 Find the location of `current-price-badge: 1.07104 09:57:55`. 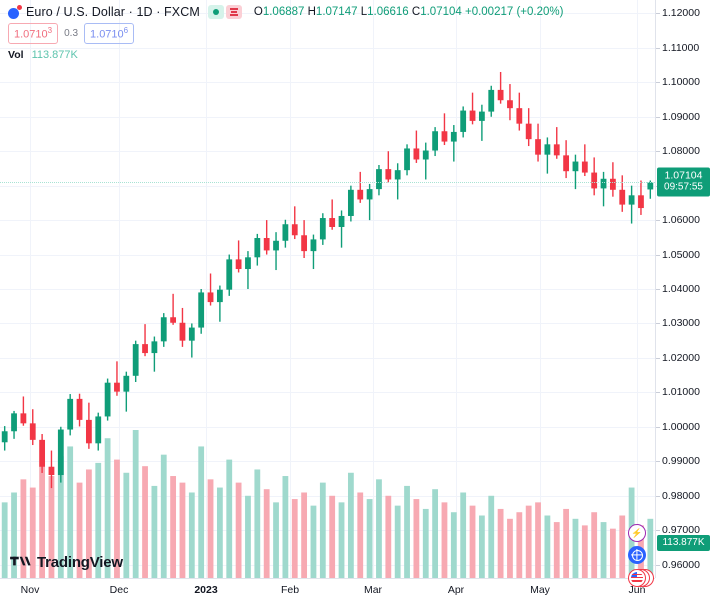

current-price-badge: 1.07104 09:57:55 is located at coordinates (683, 182).